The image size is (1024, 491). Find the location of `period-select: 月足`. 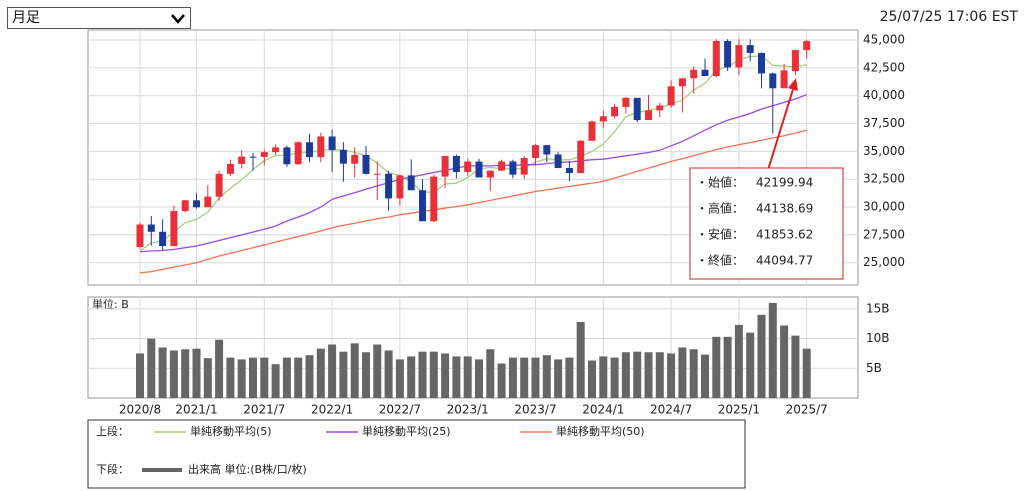

period-select: 月足 is located at coordinates (99, 18).